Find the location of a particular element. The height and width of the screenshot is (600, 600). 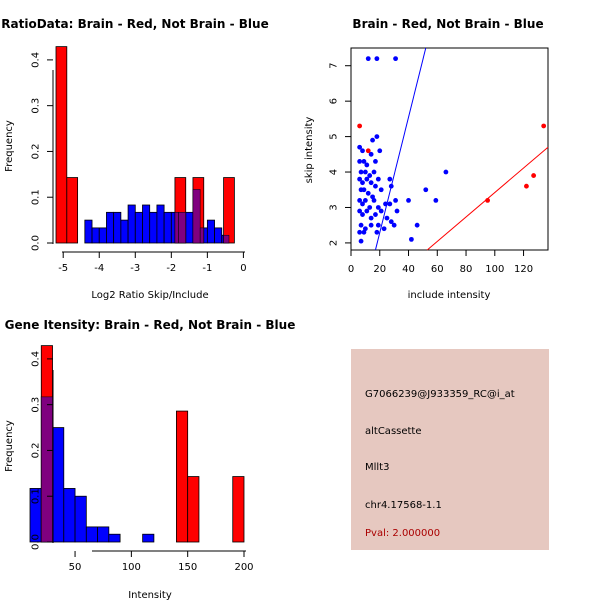

scatter-x-tick-label: 120 is located at coordinates (523, 269).